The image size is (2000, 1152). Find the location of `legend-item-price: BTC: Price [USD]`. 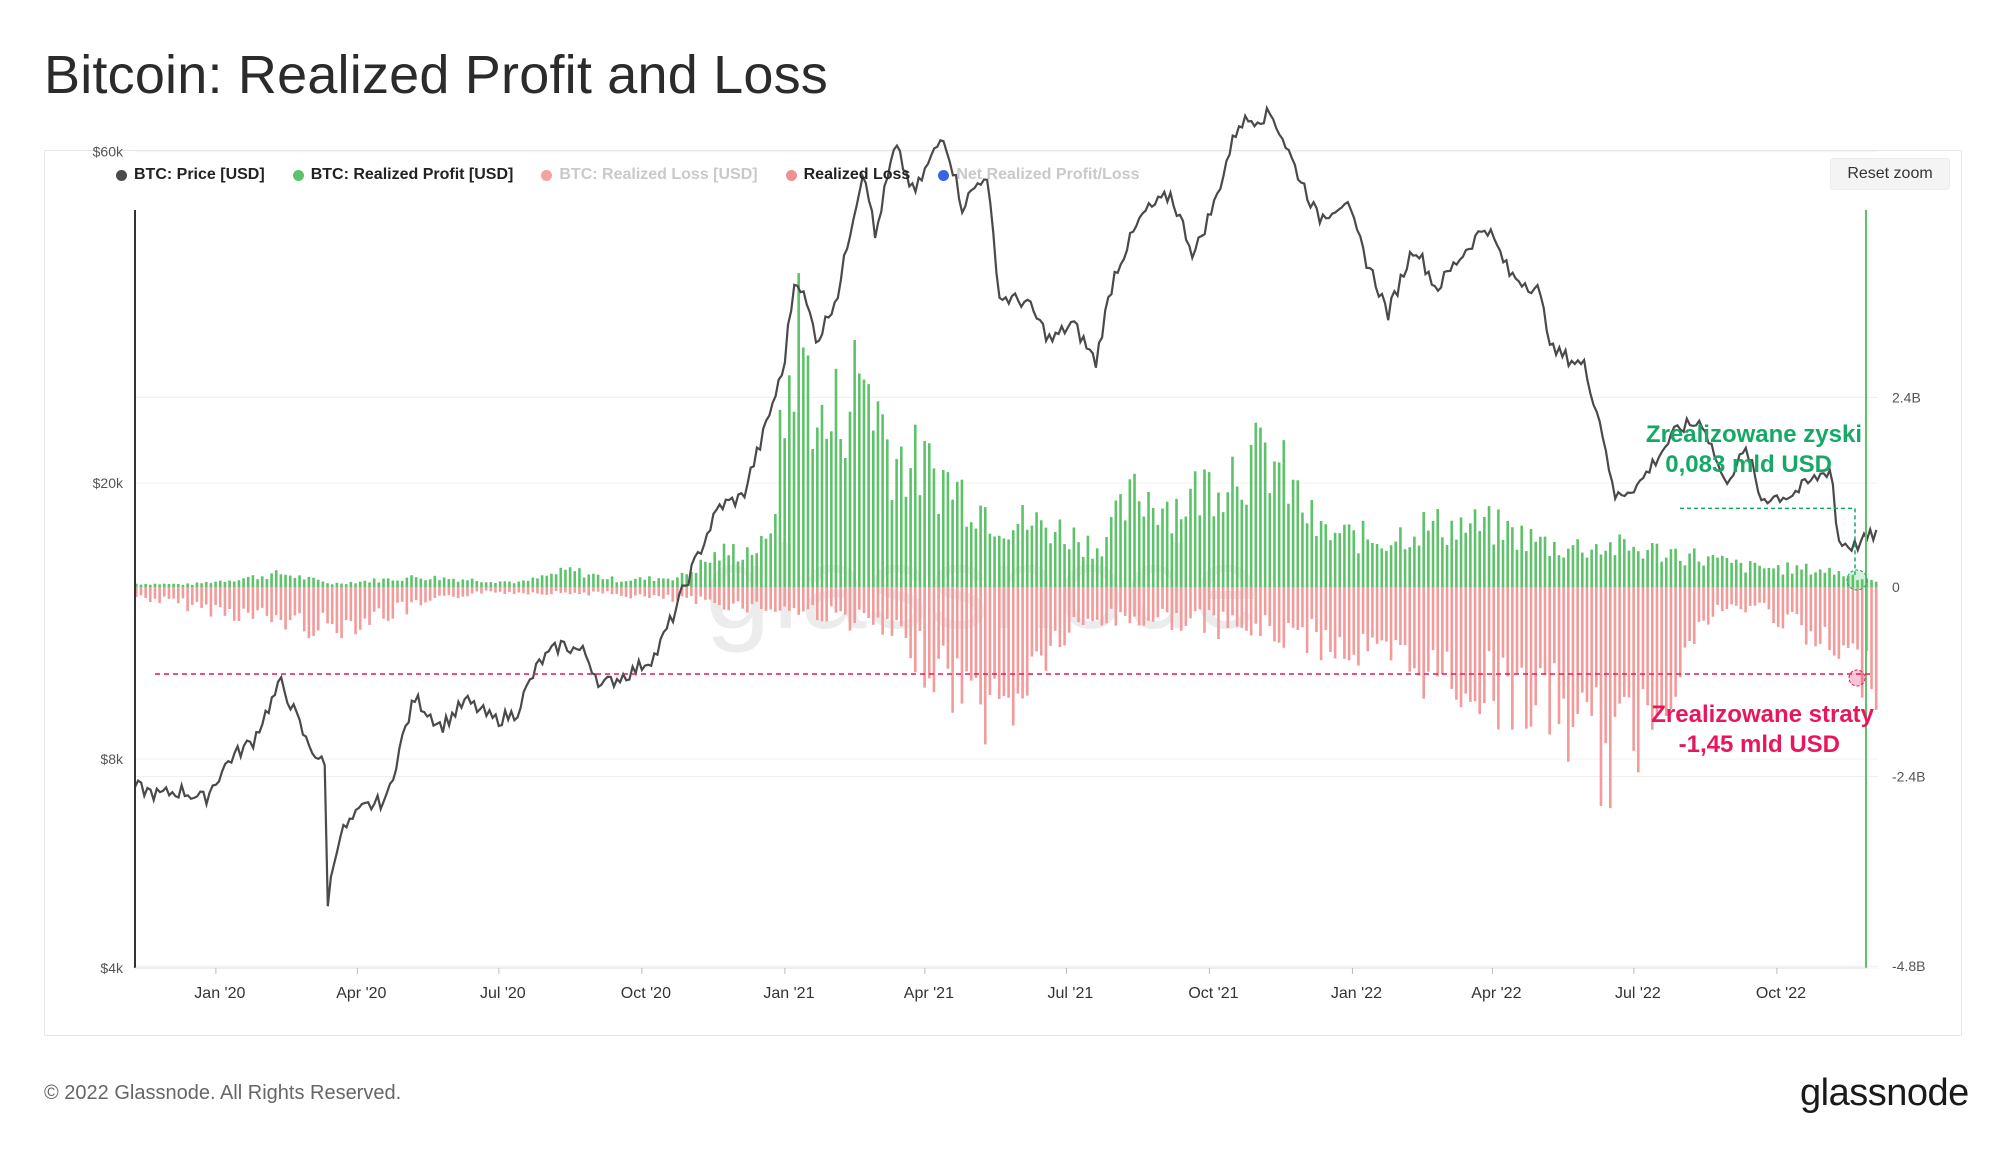

legend-item-price: BTC: Price [USD] is located at coordinates (190, 175).